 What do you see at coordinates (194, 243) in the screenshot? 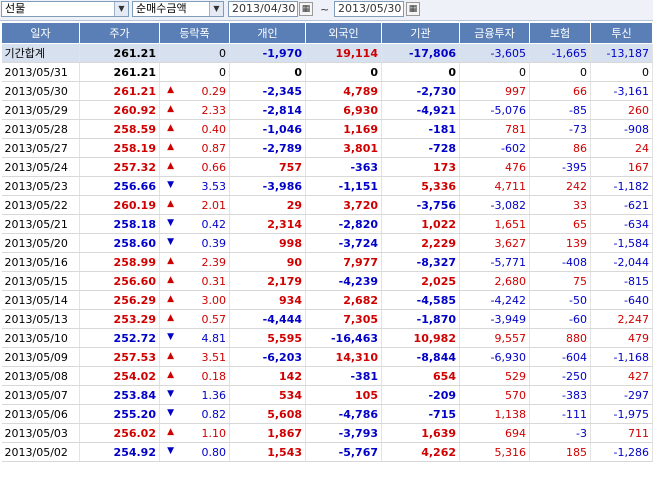
I see `cell-change: ▼ 0.39` at bounding box center [194, 243].